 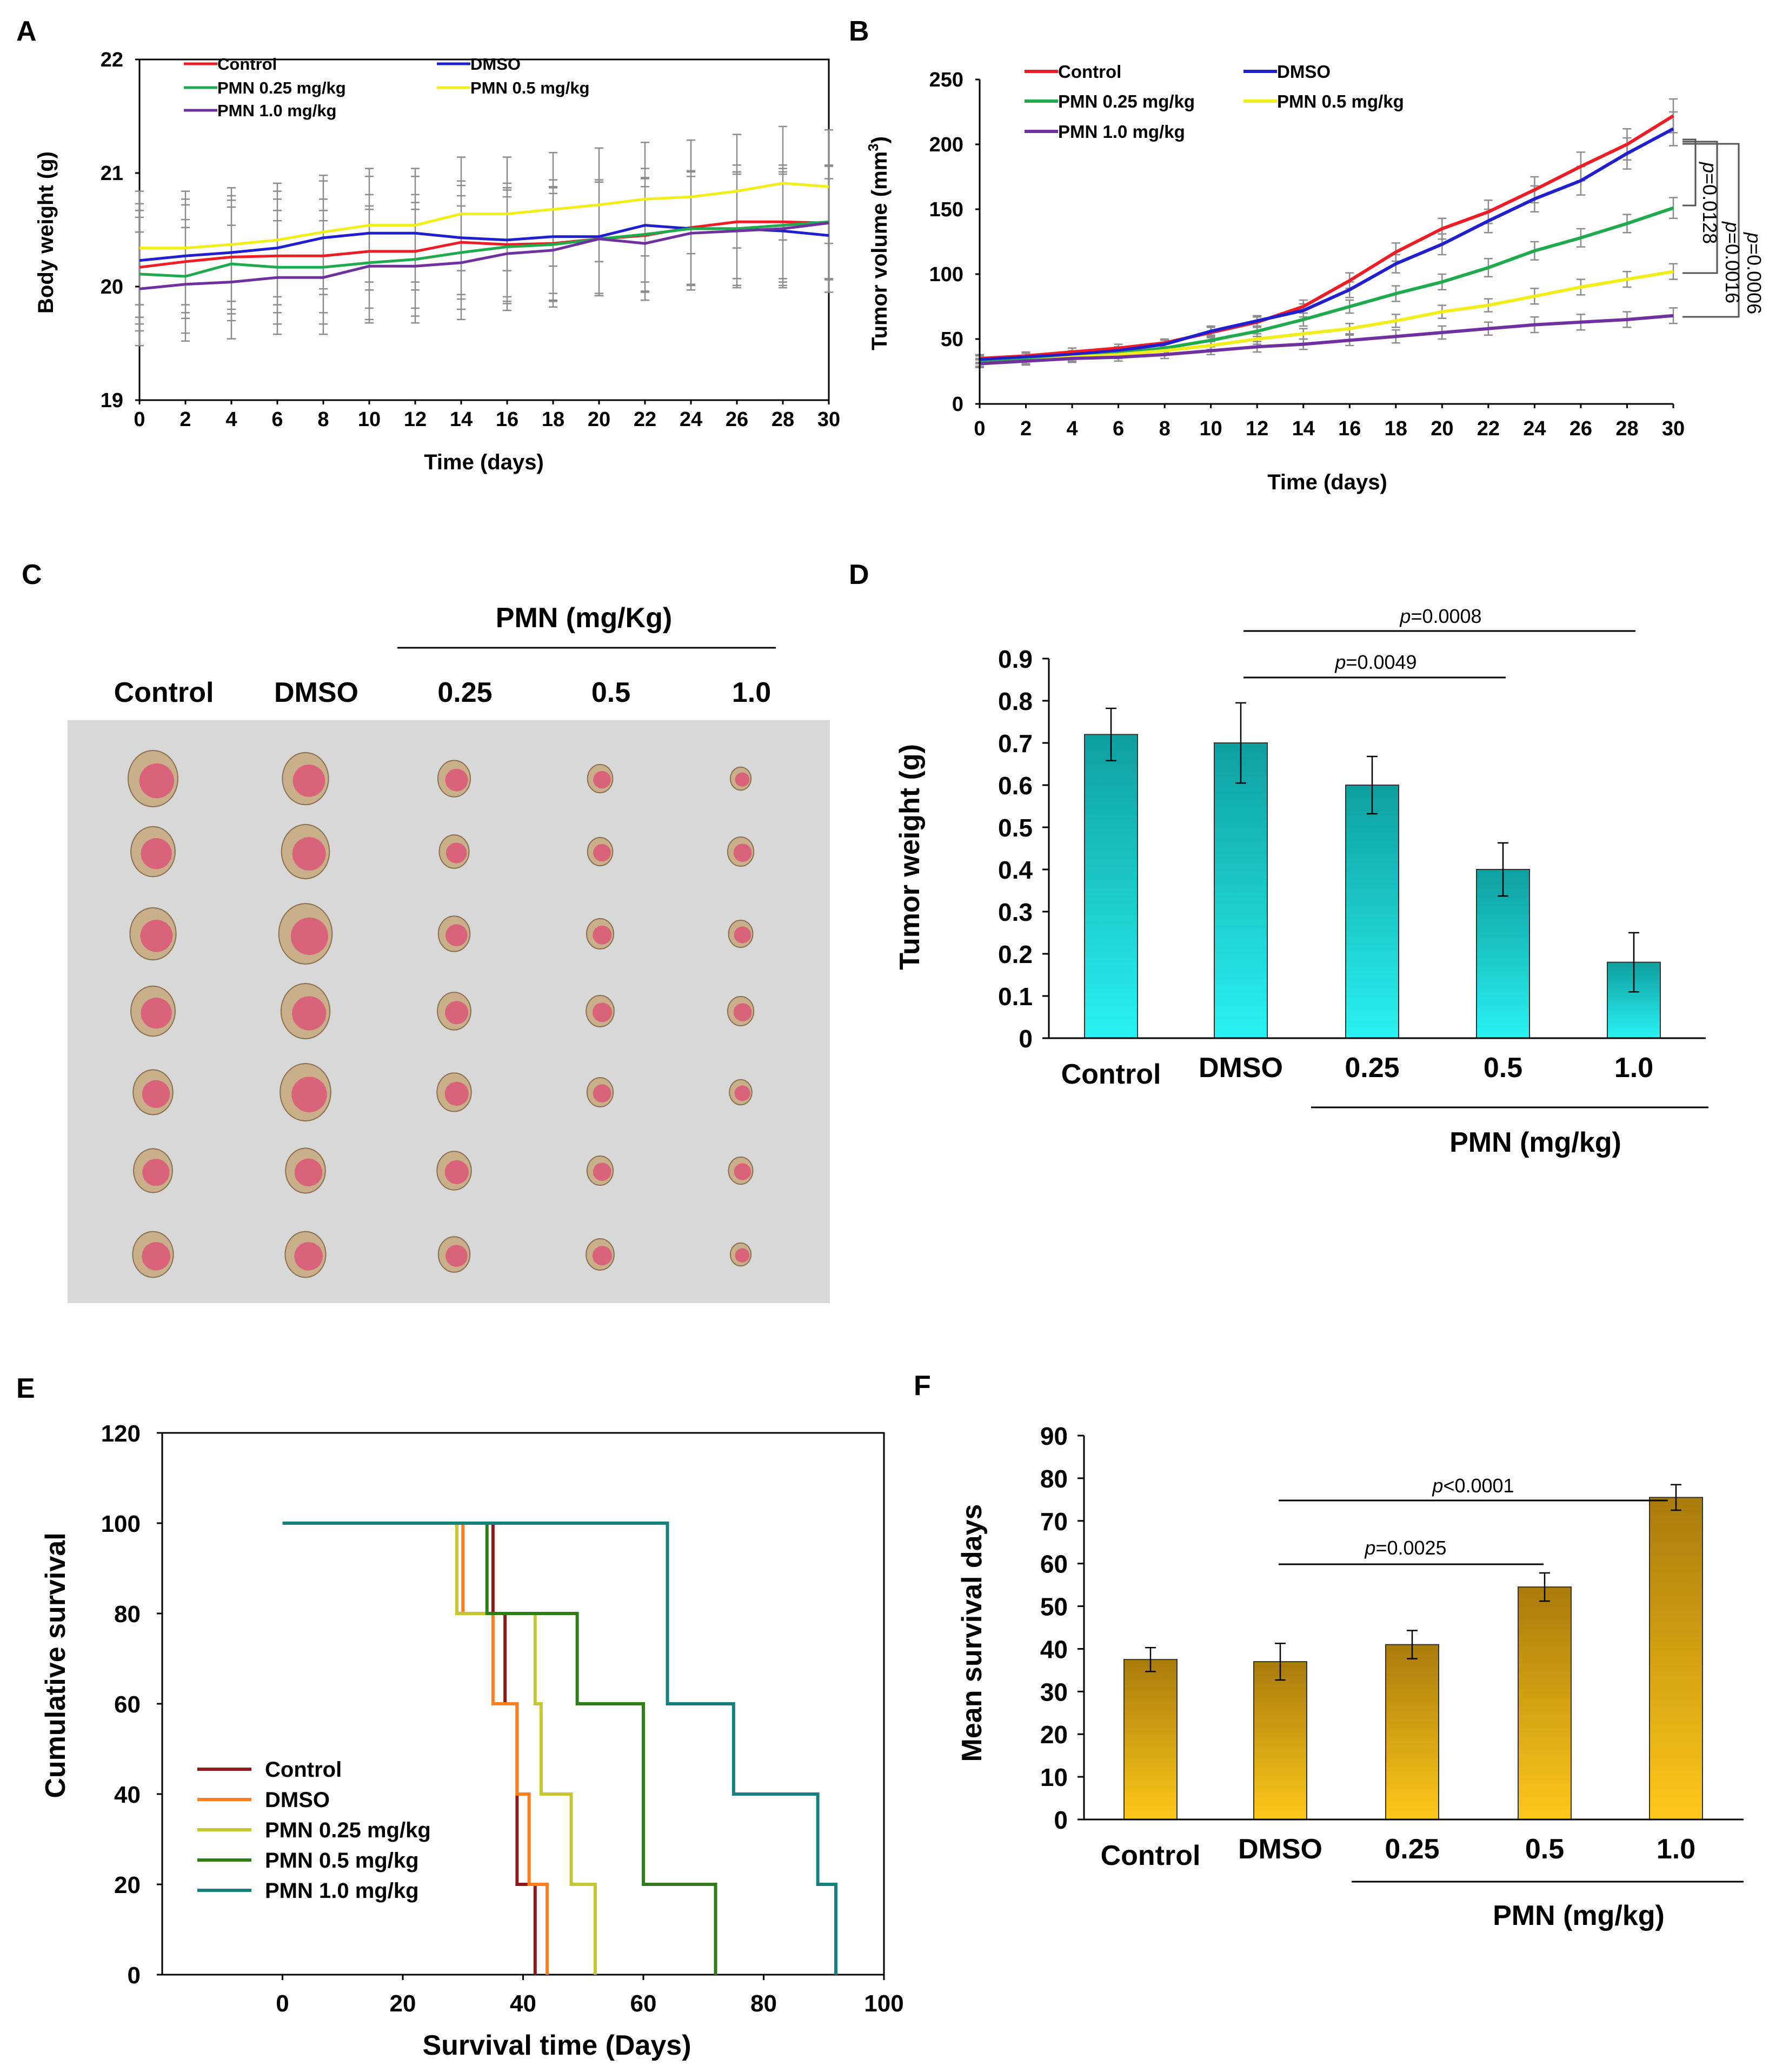 What do you see at coordinates (134, 1975) in the screenshot?
I see `panel-e-y-tick-label: 0` at bounding box center [134, 1975].